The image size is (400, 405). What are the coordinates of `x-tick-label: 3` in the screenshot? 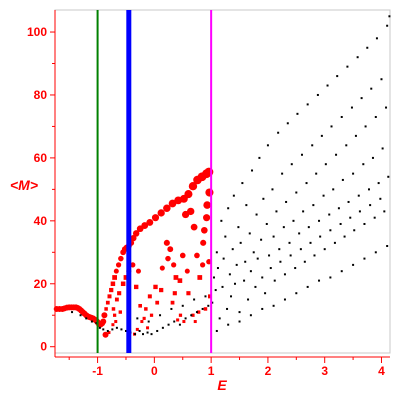 It's located at (324, 371).